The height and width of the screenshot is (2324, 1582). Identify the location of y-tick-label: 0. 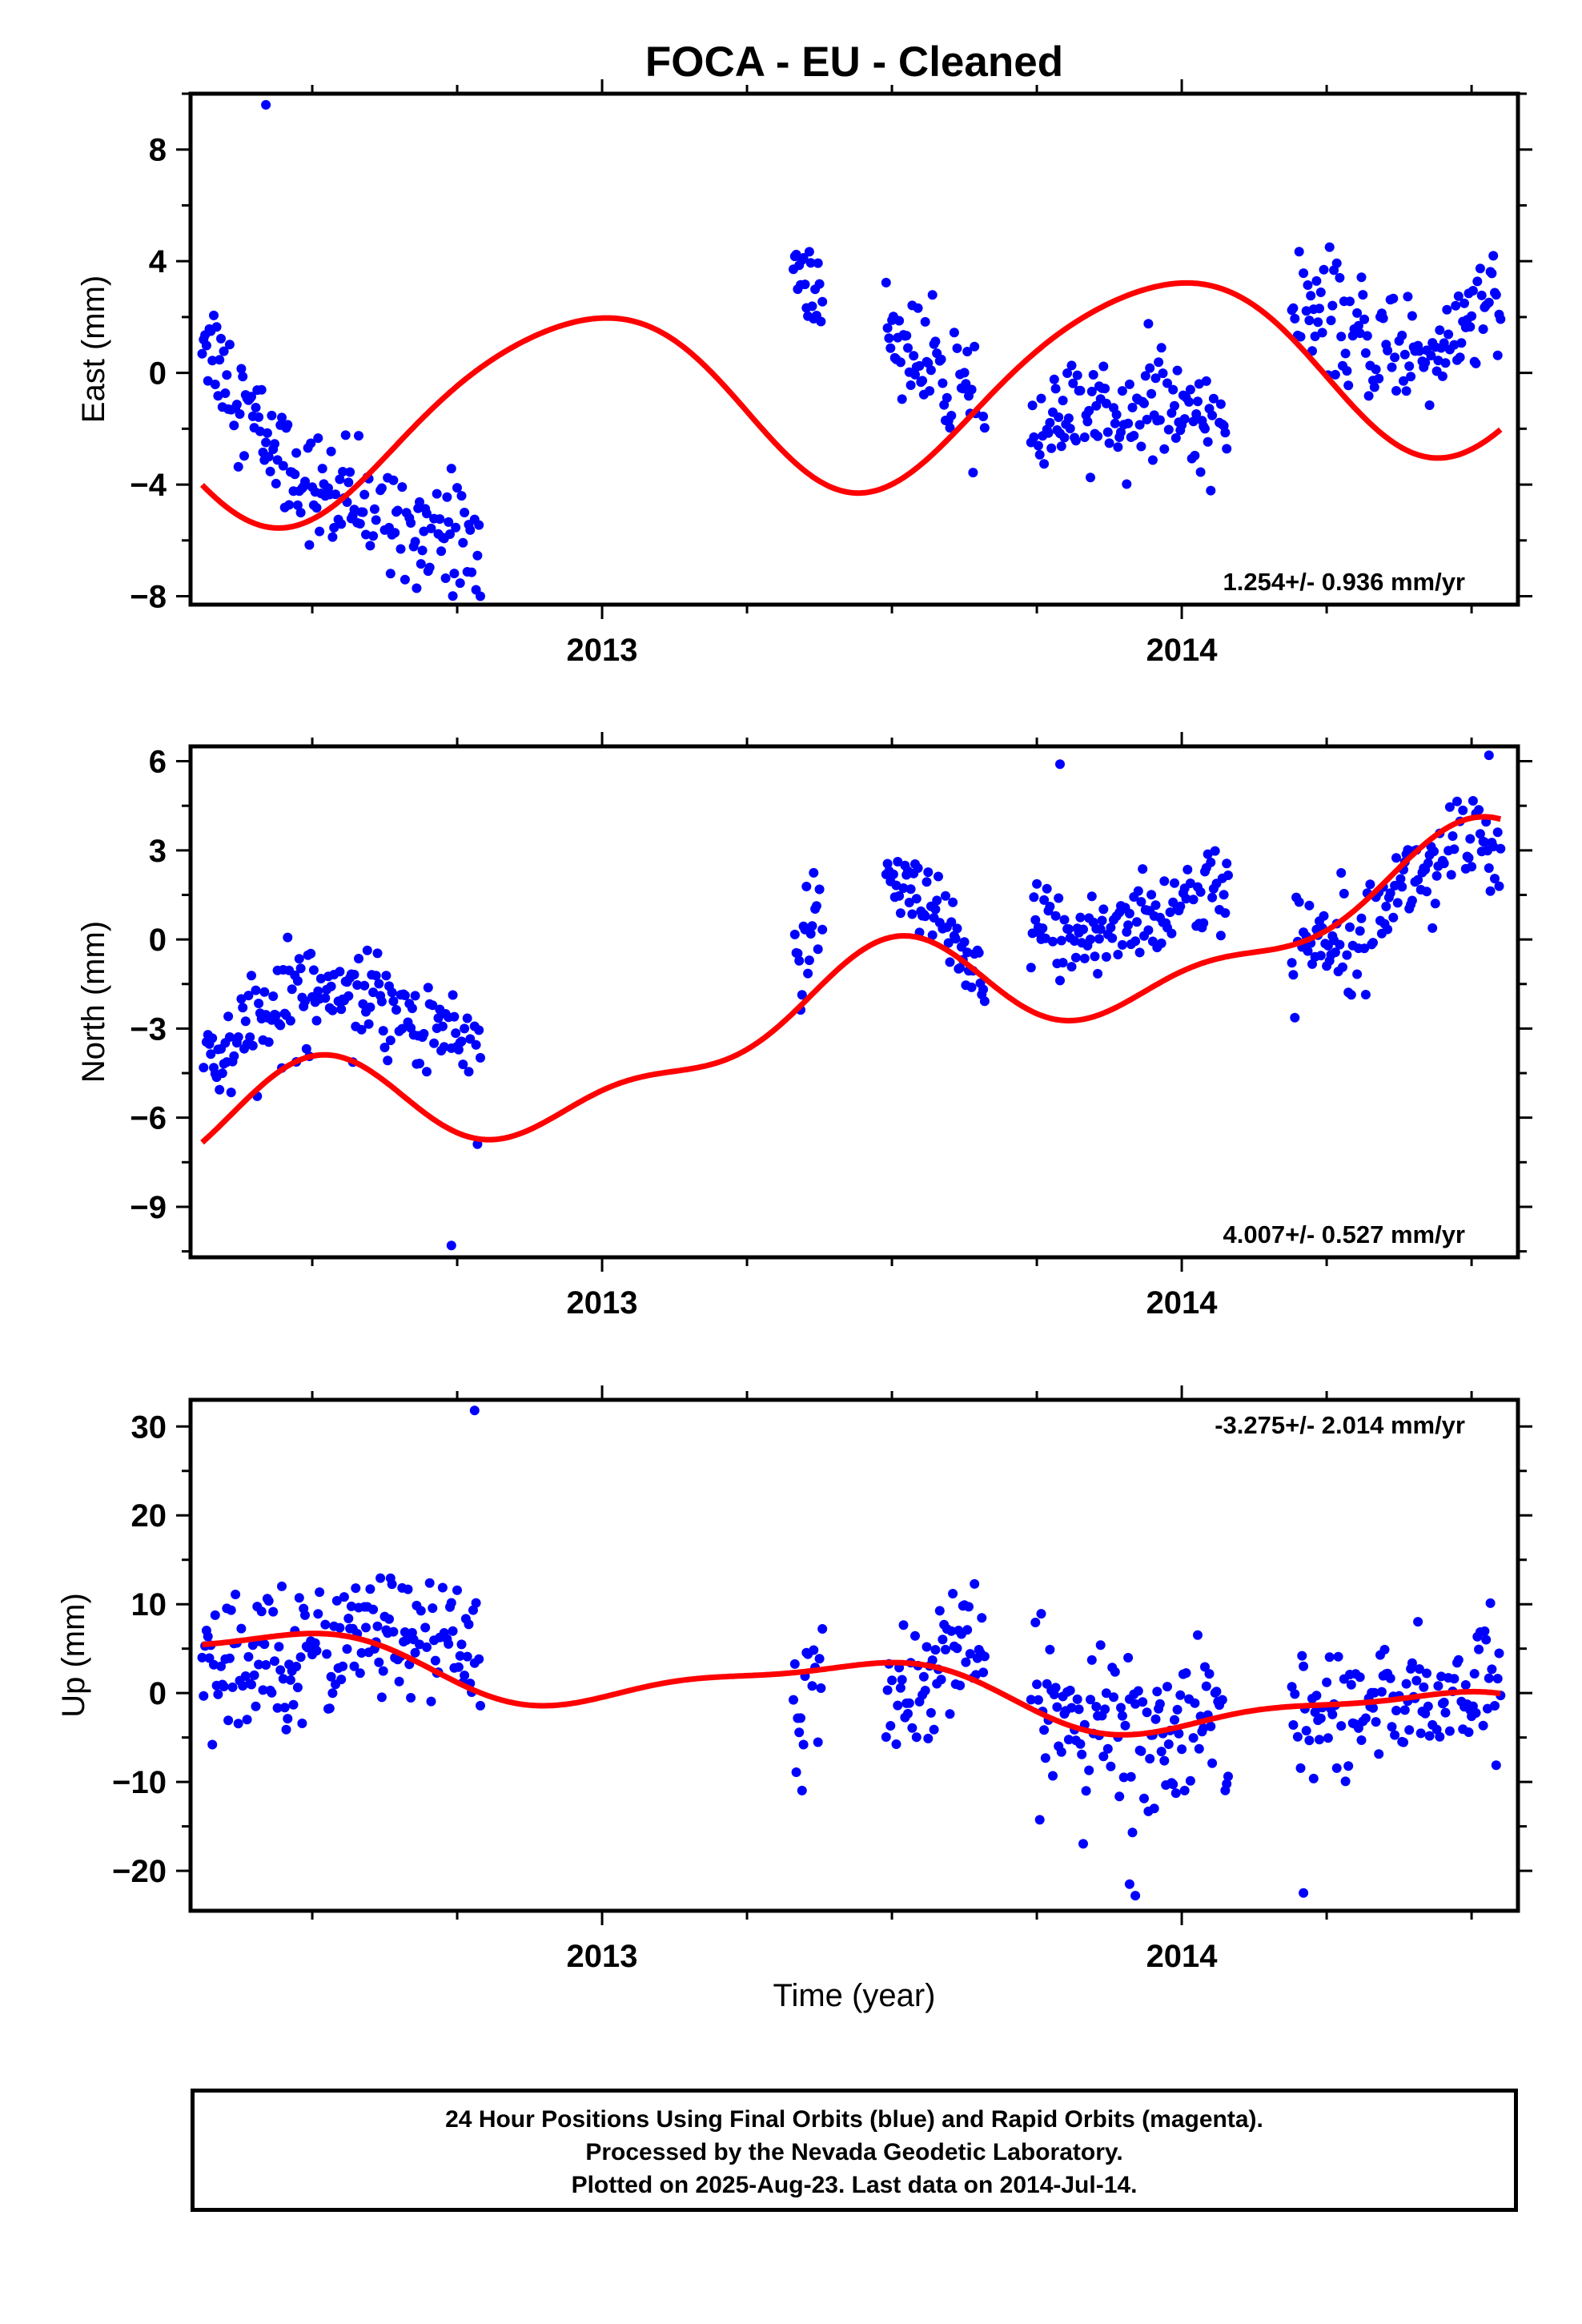
(158, 940).